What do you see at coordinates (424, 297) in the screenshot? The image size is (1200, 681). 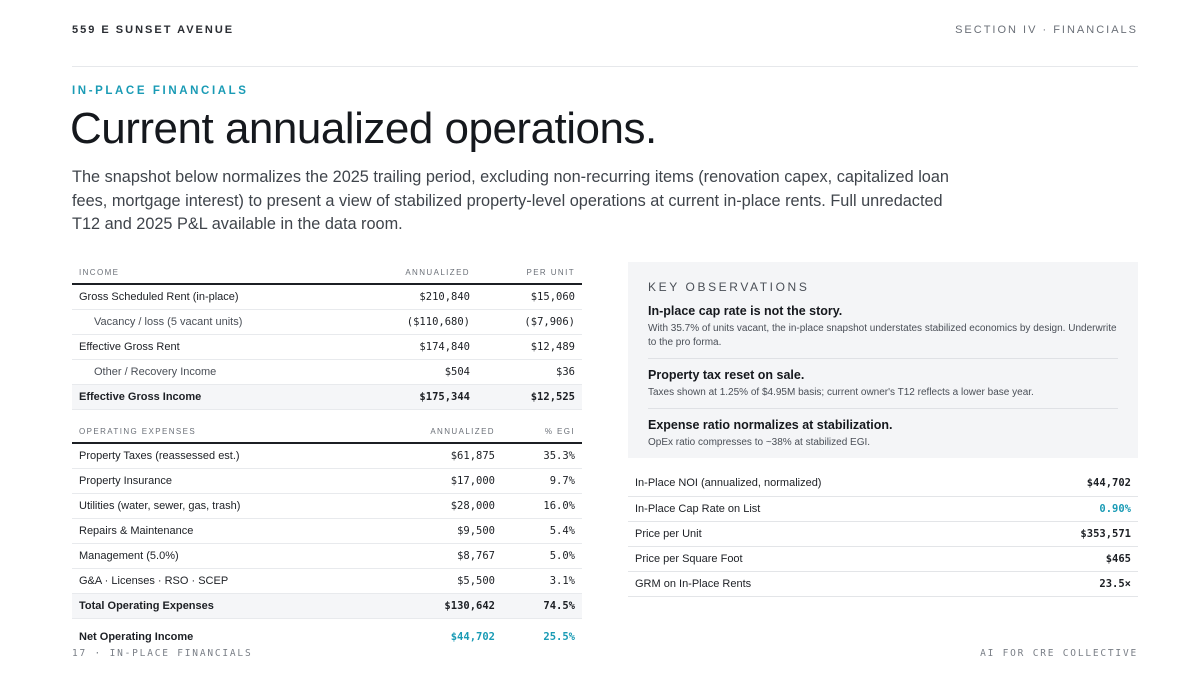 I see `row-annualized: $210,840` at bounding box center [424, 297].